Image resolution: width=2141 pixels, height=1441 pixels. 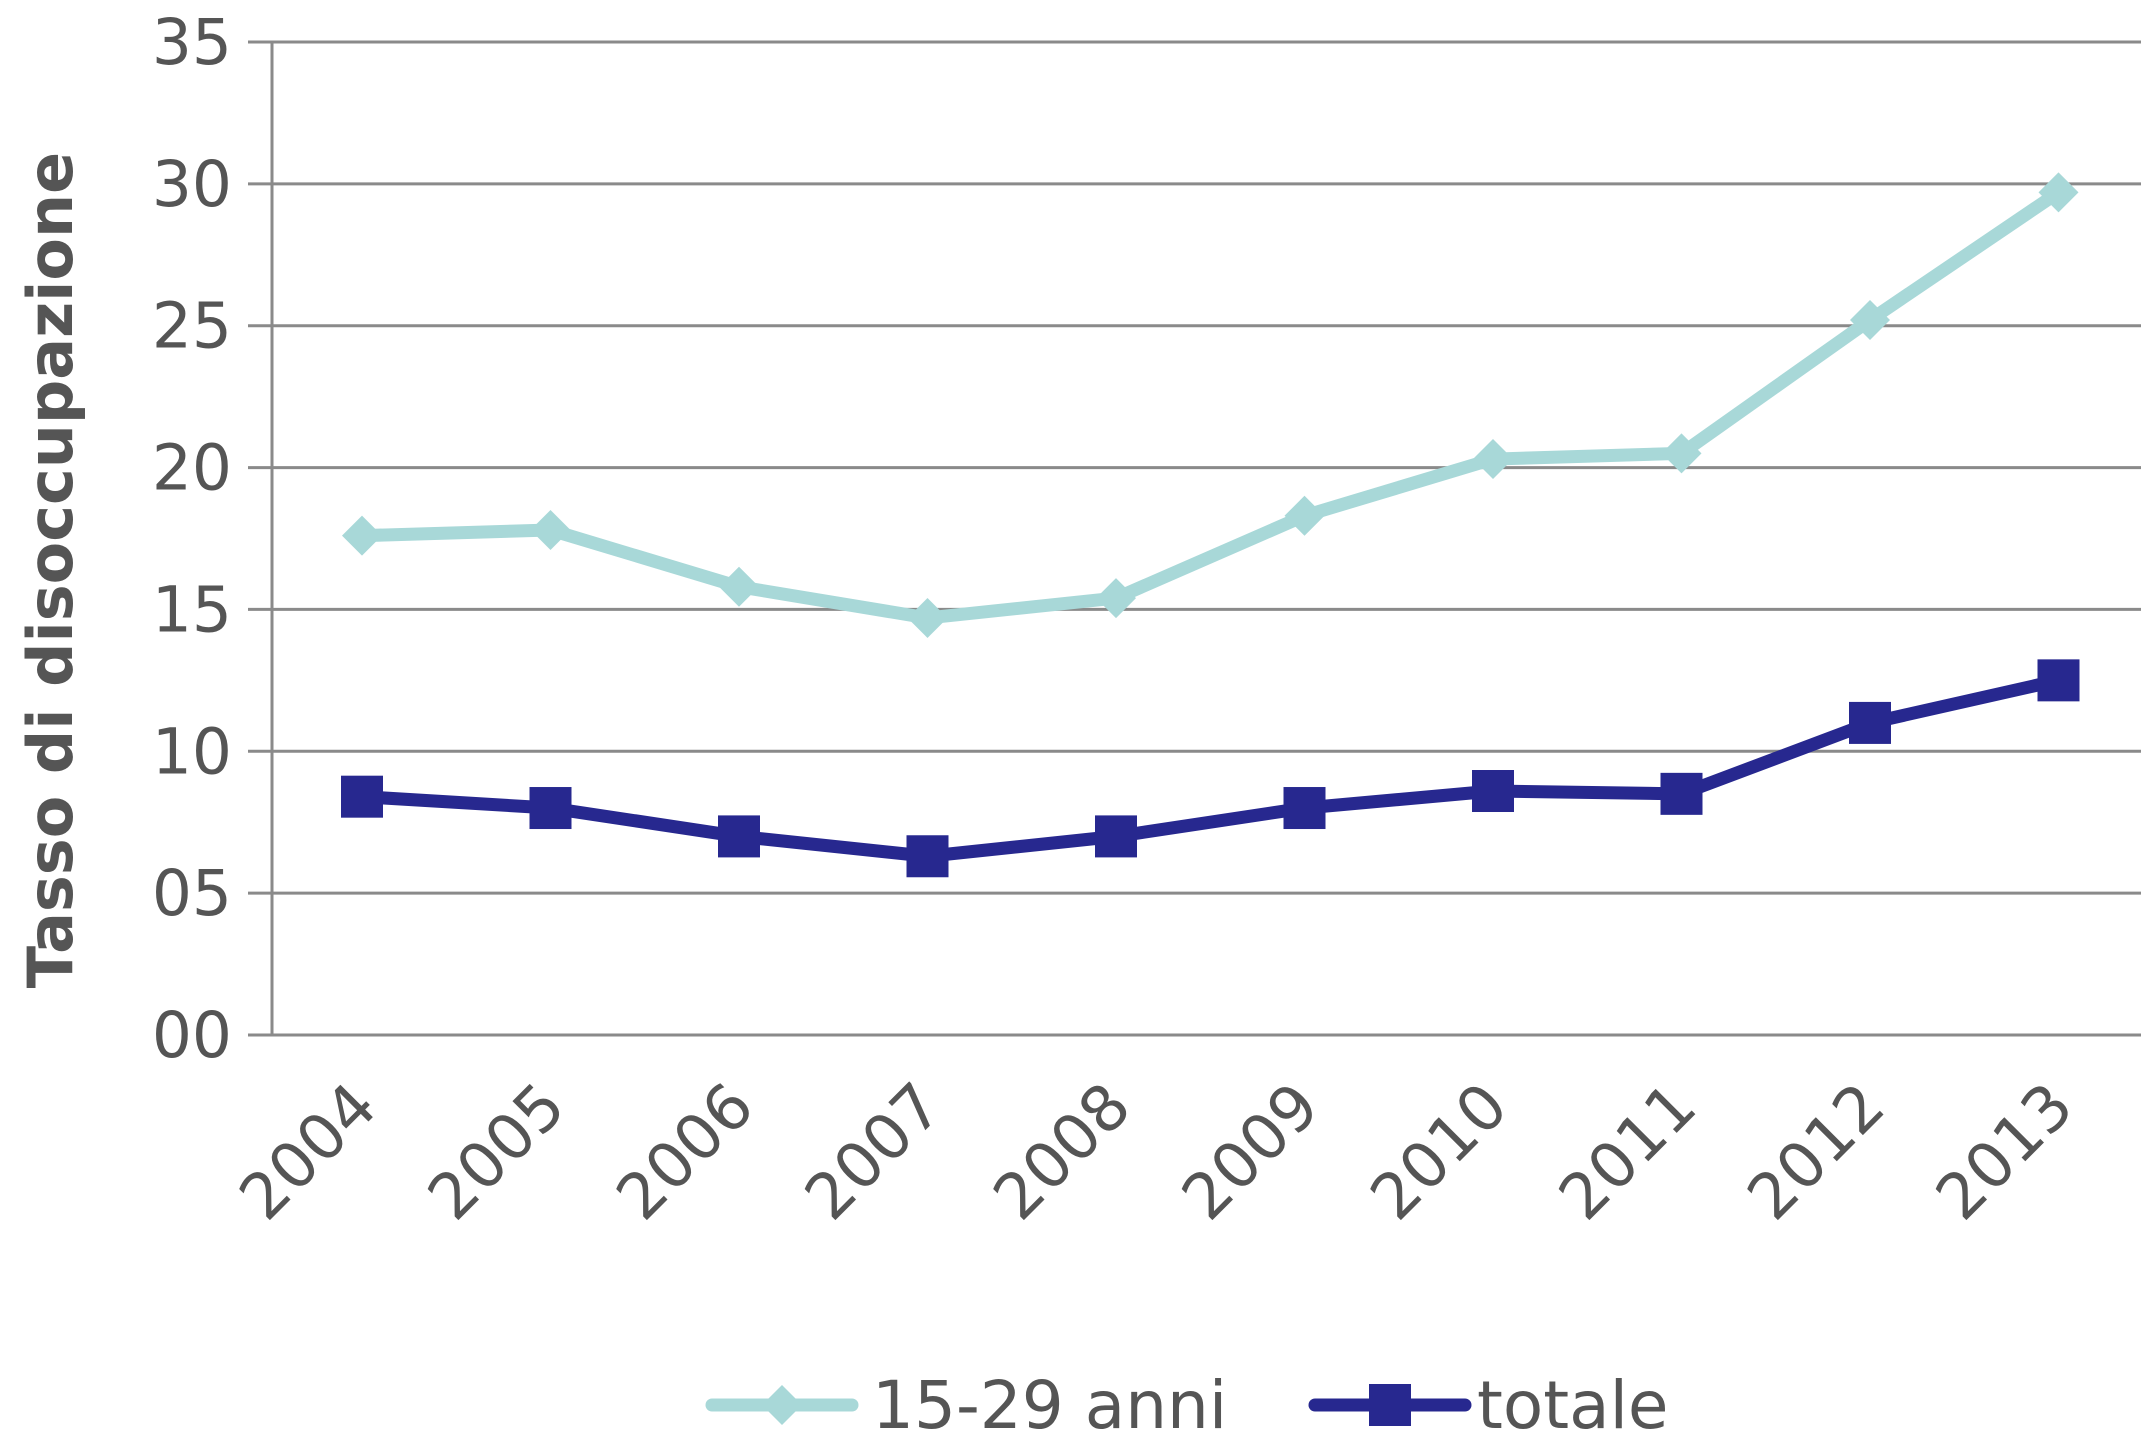 I want to click on y-tick-label: 05, so click(x=192, y=893).